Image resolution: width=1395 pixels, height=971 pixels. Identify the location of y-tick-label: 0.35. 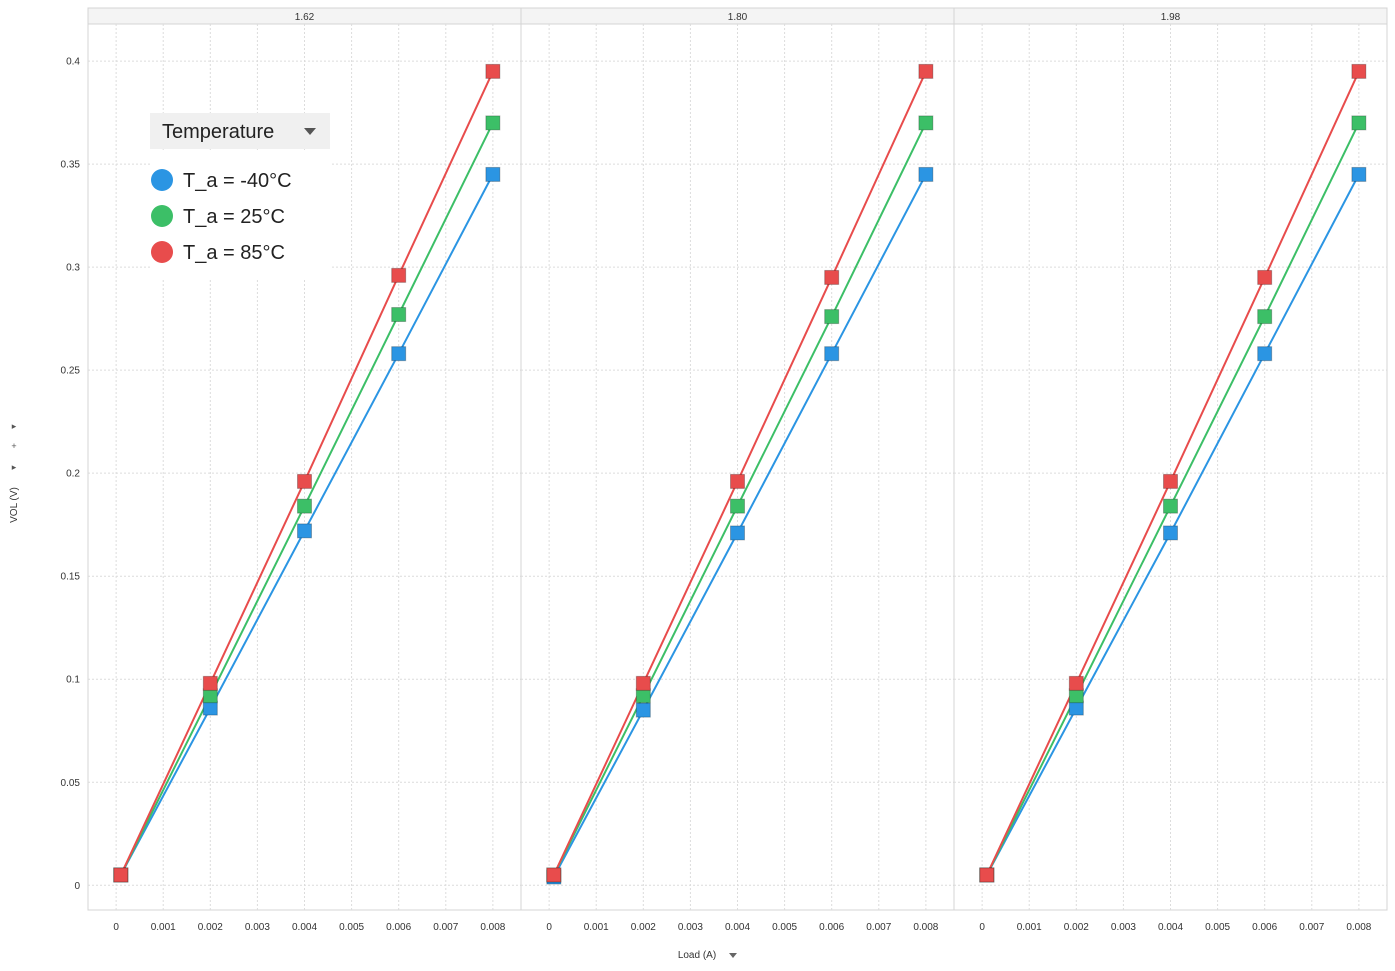
(71, 165).